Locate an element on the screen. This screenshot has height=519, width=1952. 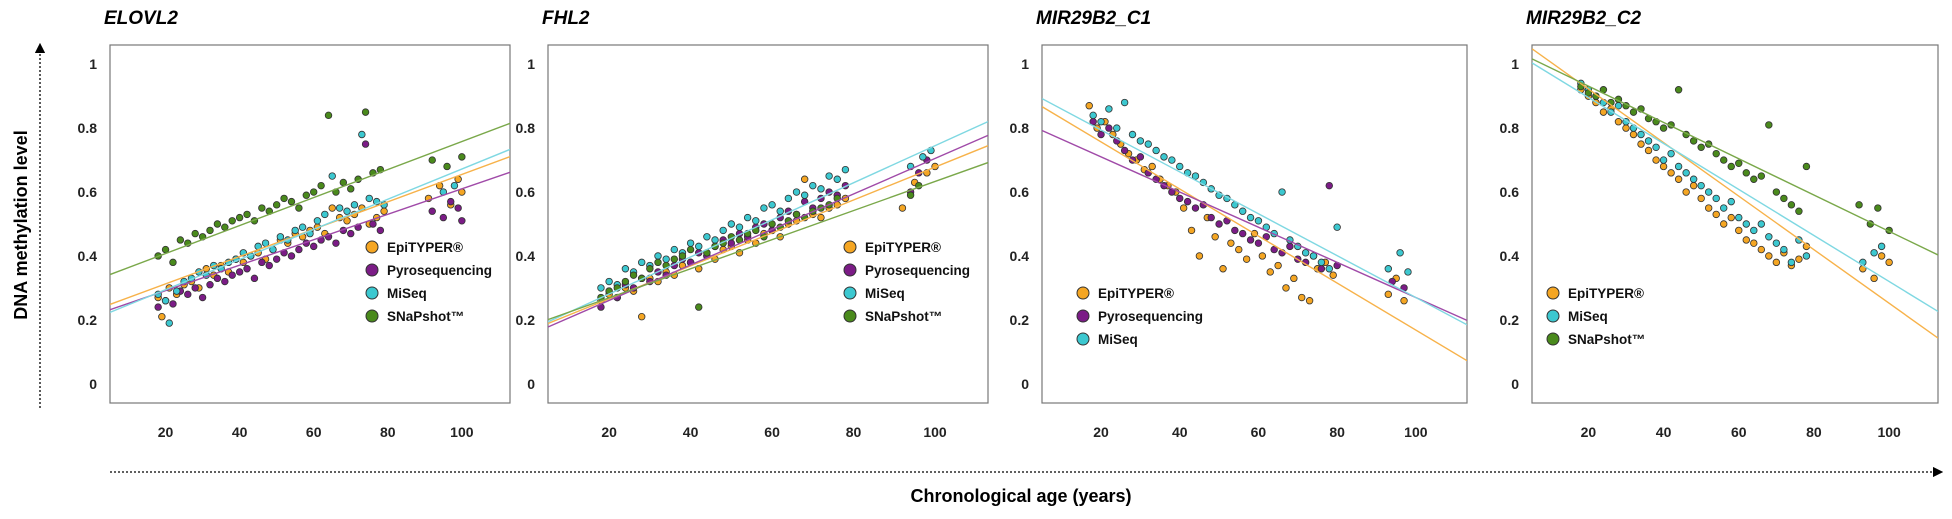
legend-label: SNaPshot™ is located at coordinates (903, 316).